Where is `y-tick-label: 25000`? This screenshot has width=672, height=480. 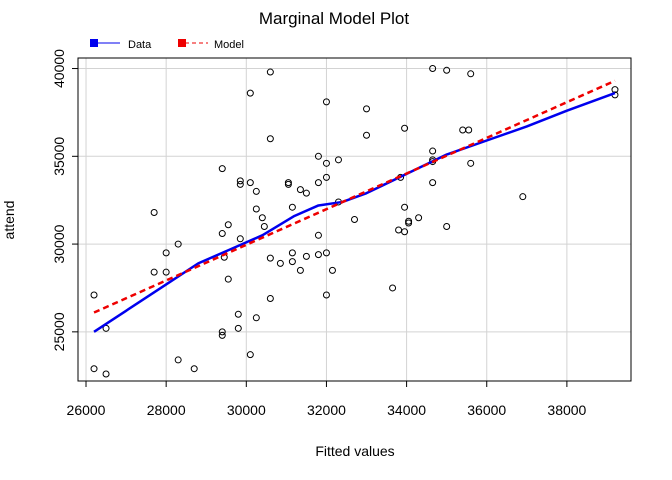 y-tick-label: 25000 is located at coordinates (59, 331).